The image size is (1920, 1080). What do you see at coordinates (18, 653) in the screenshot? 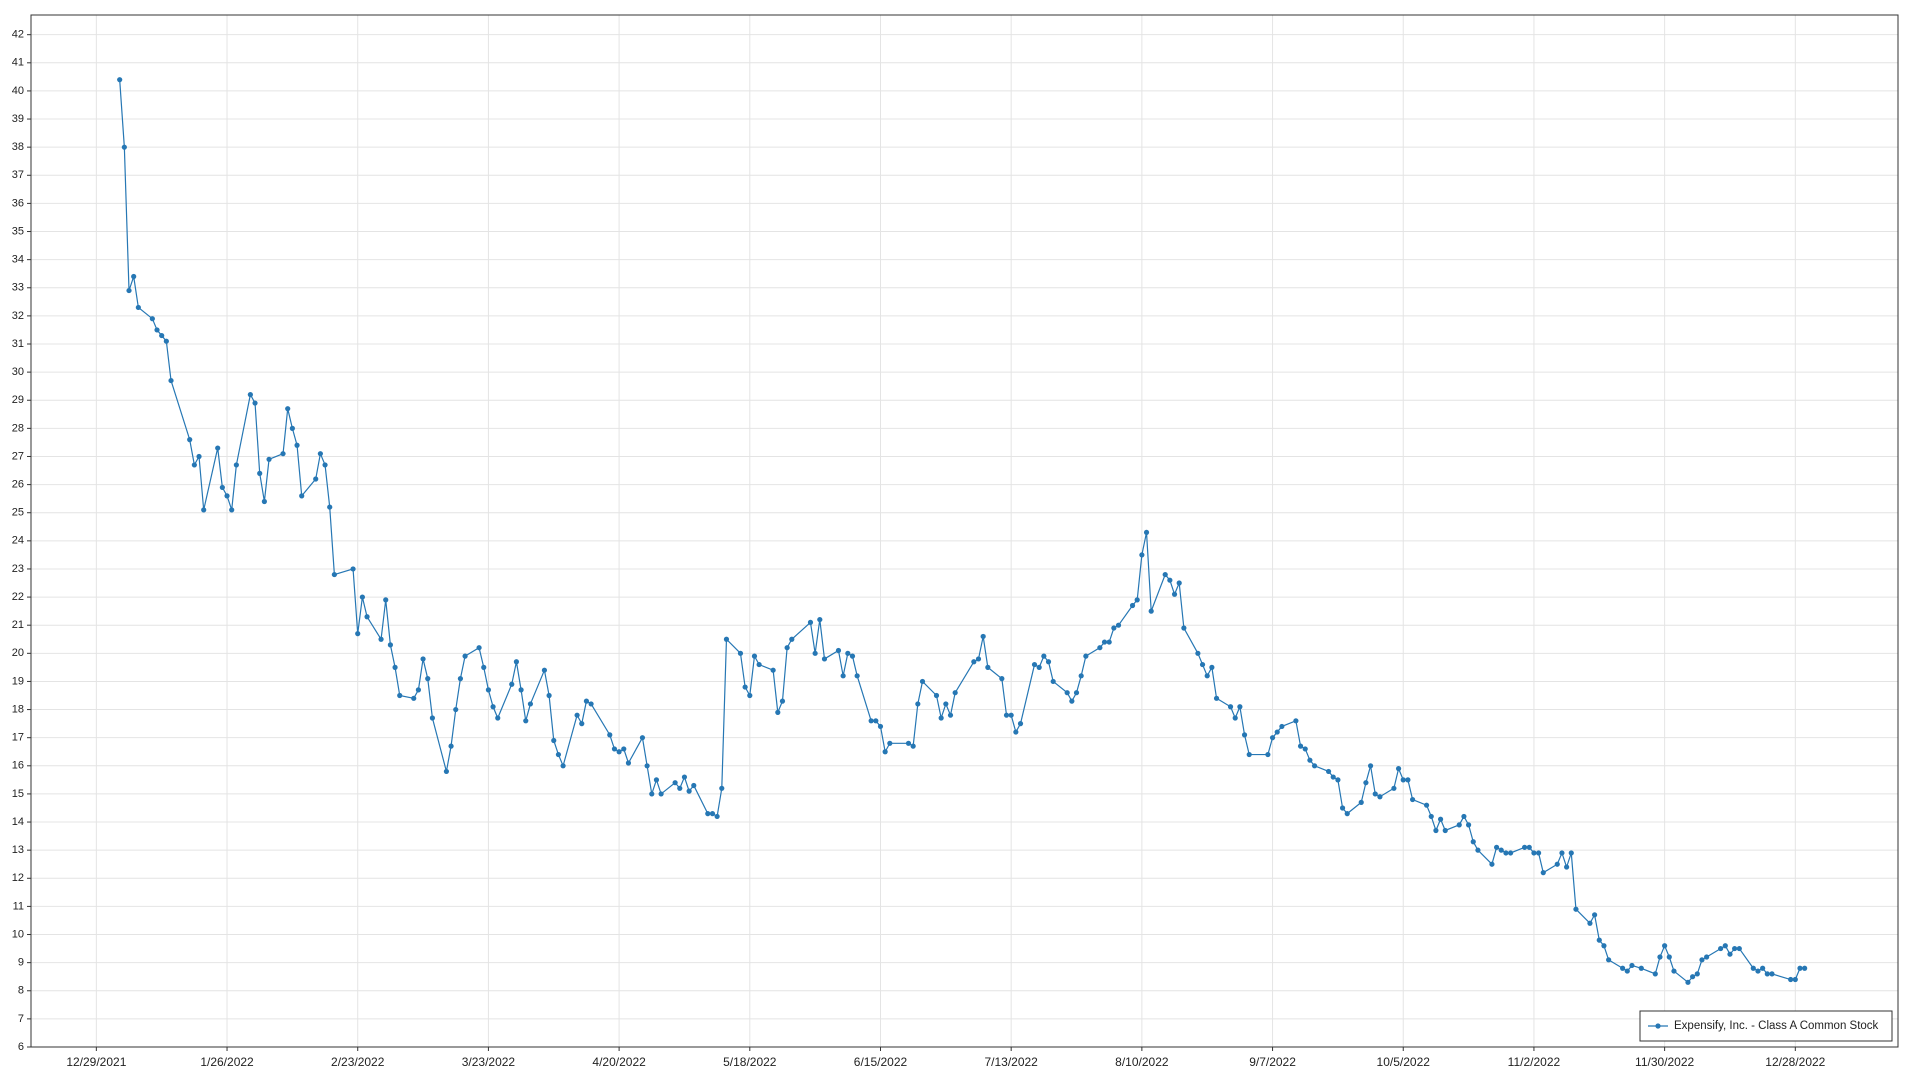
I see `y-tick-label: 20` at bounding box center [18, 653].